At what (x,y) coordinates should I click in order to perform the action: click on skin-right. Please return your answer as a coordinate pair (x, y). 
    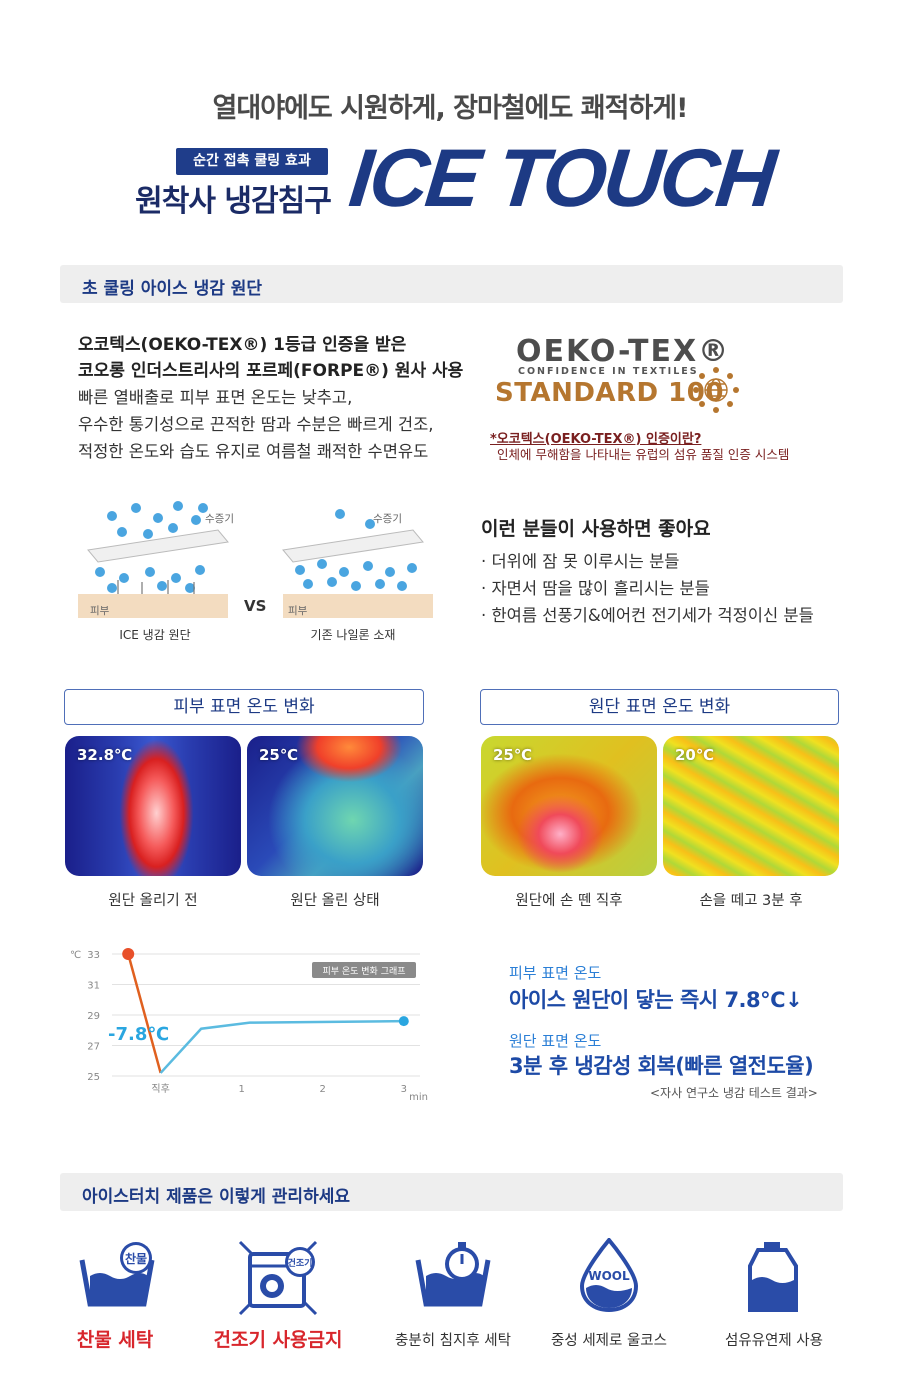
    Looking at the image, I should click on (358, 606).